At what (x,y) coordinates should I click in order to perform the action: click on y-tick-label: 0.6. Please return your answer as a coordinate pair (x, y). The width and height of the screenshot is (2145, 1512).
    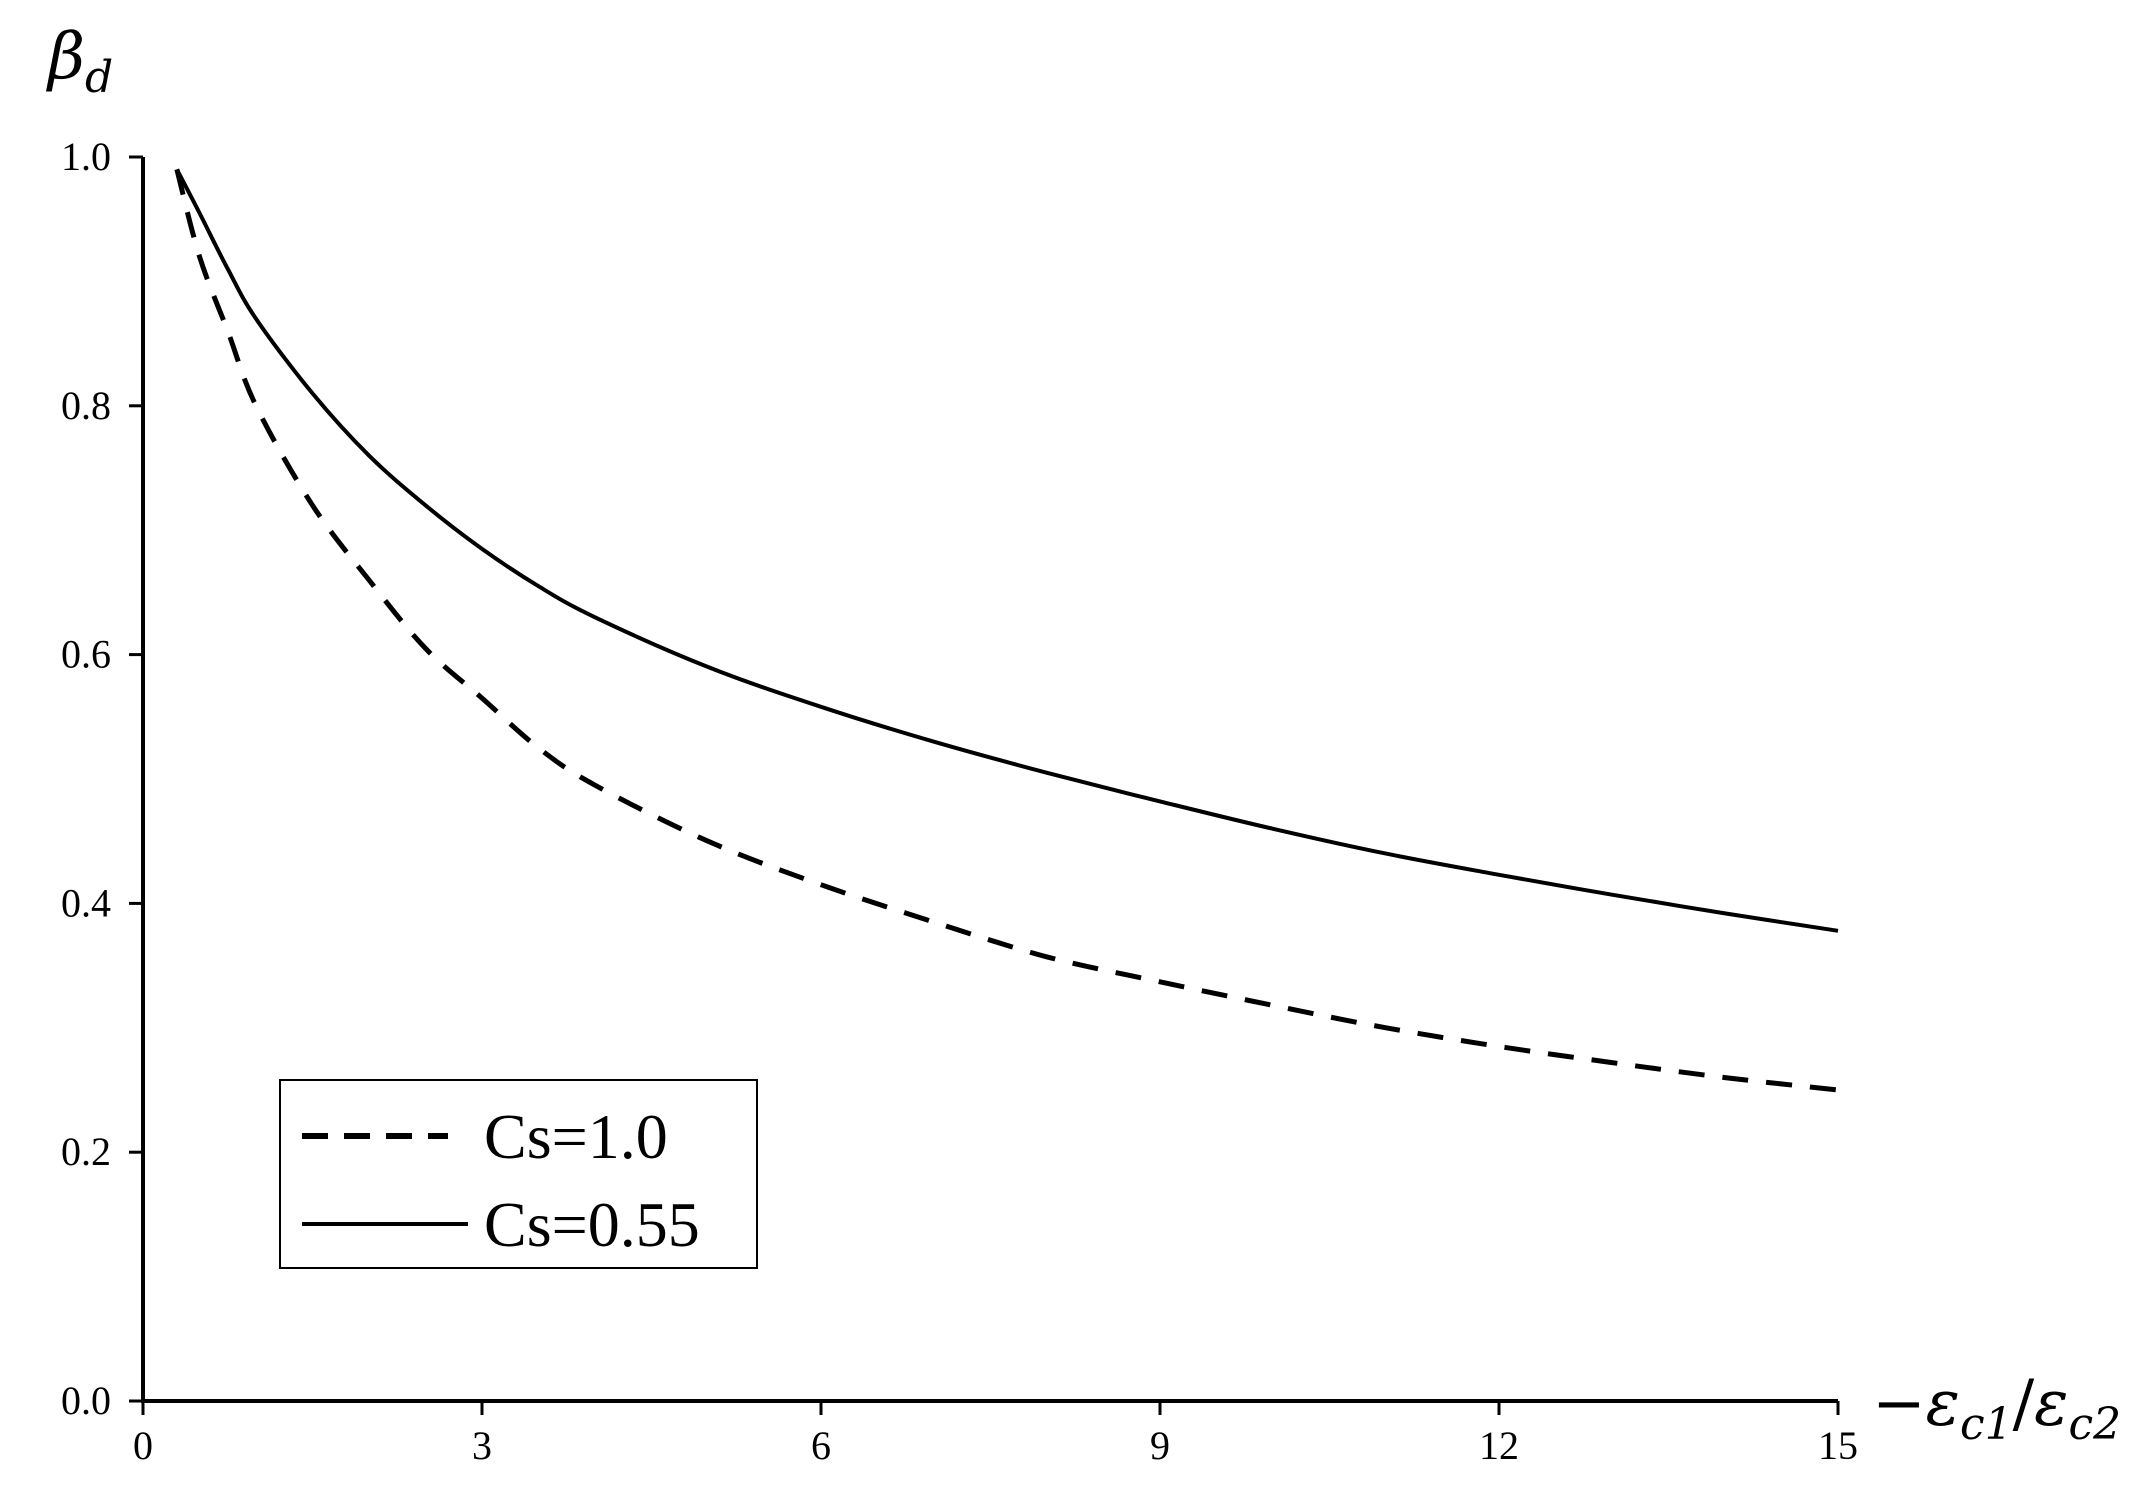
    Looking at the image, I should click on (86, 654).